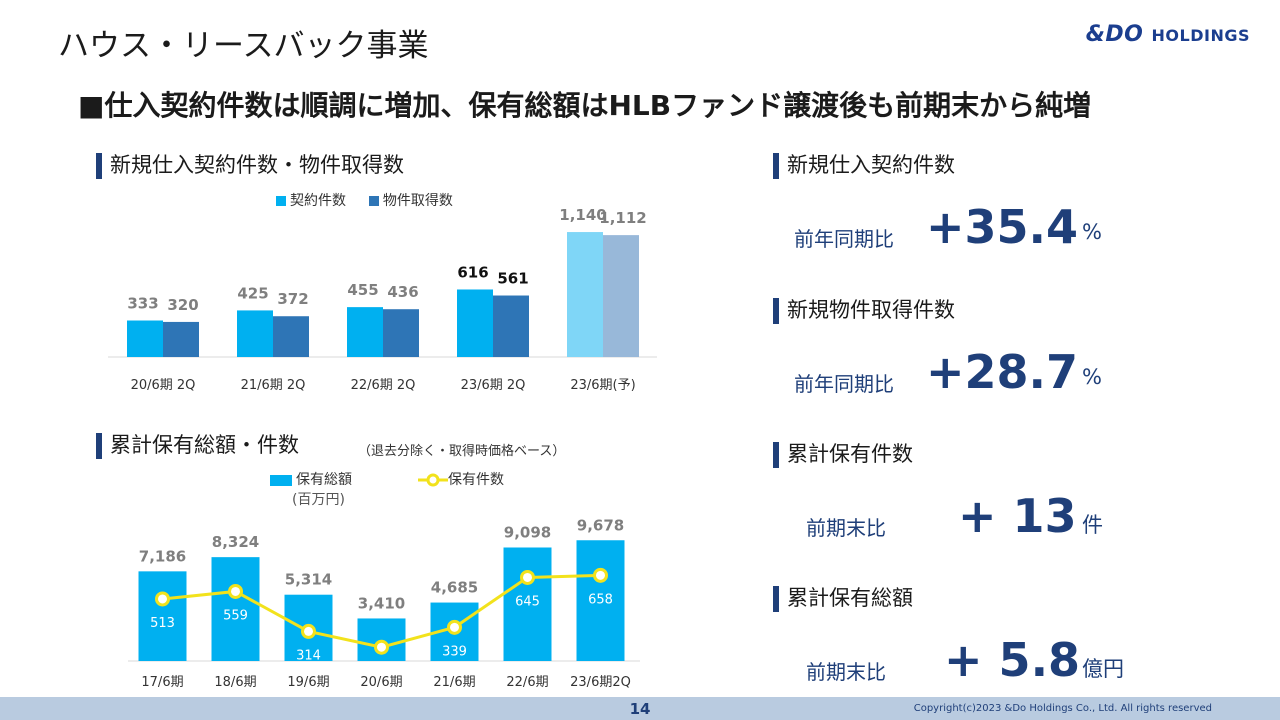 The image size is (1280, 720). Describe the element at coordinates (281, 201) in the screenshot. I see `legend-contract-swatch` at that location.